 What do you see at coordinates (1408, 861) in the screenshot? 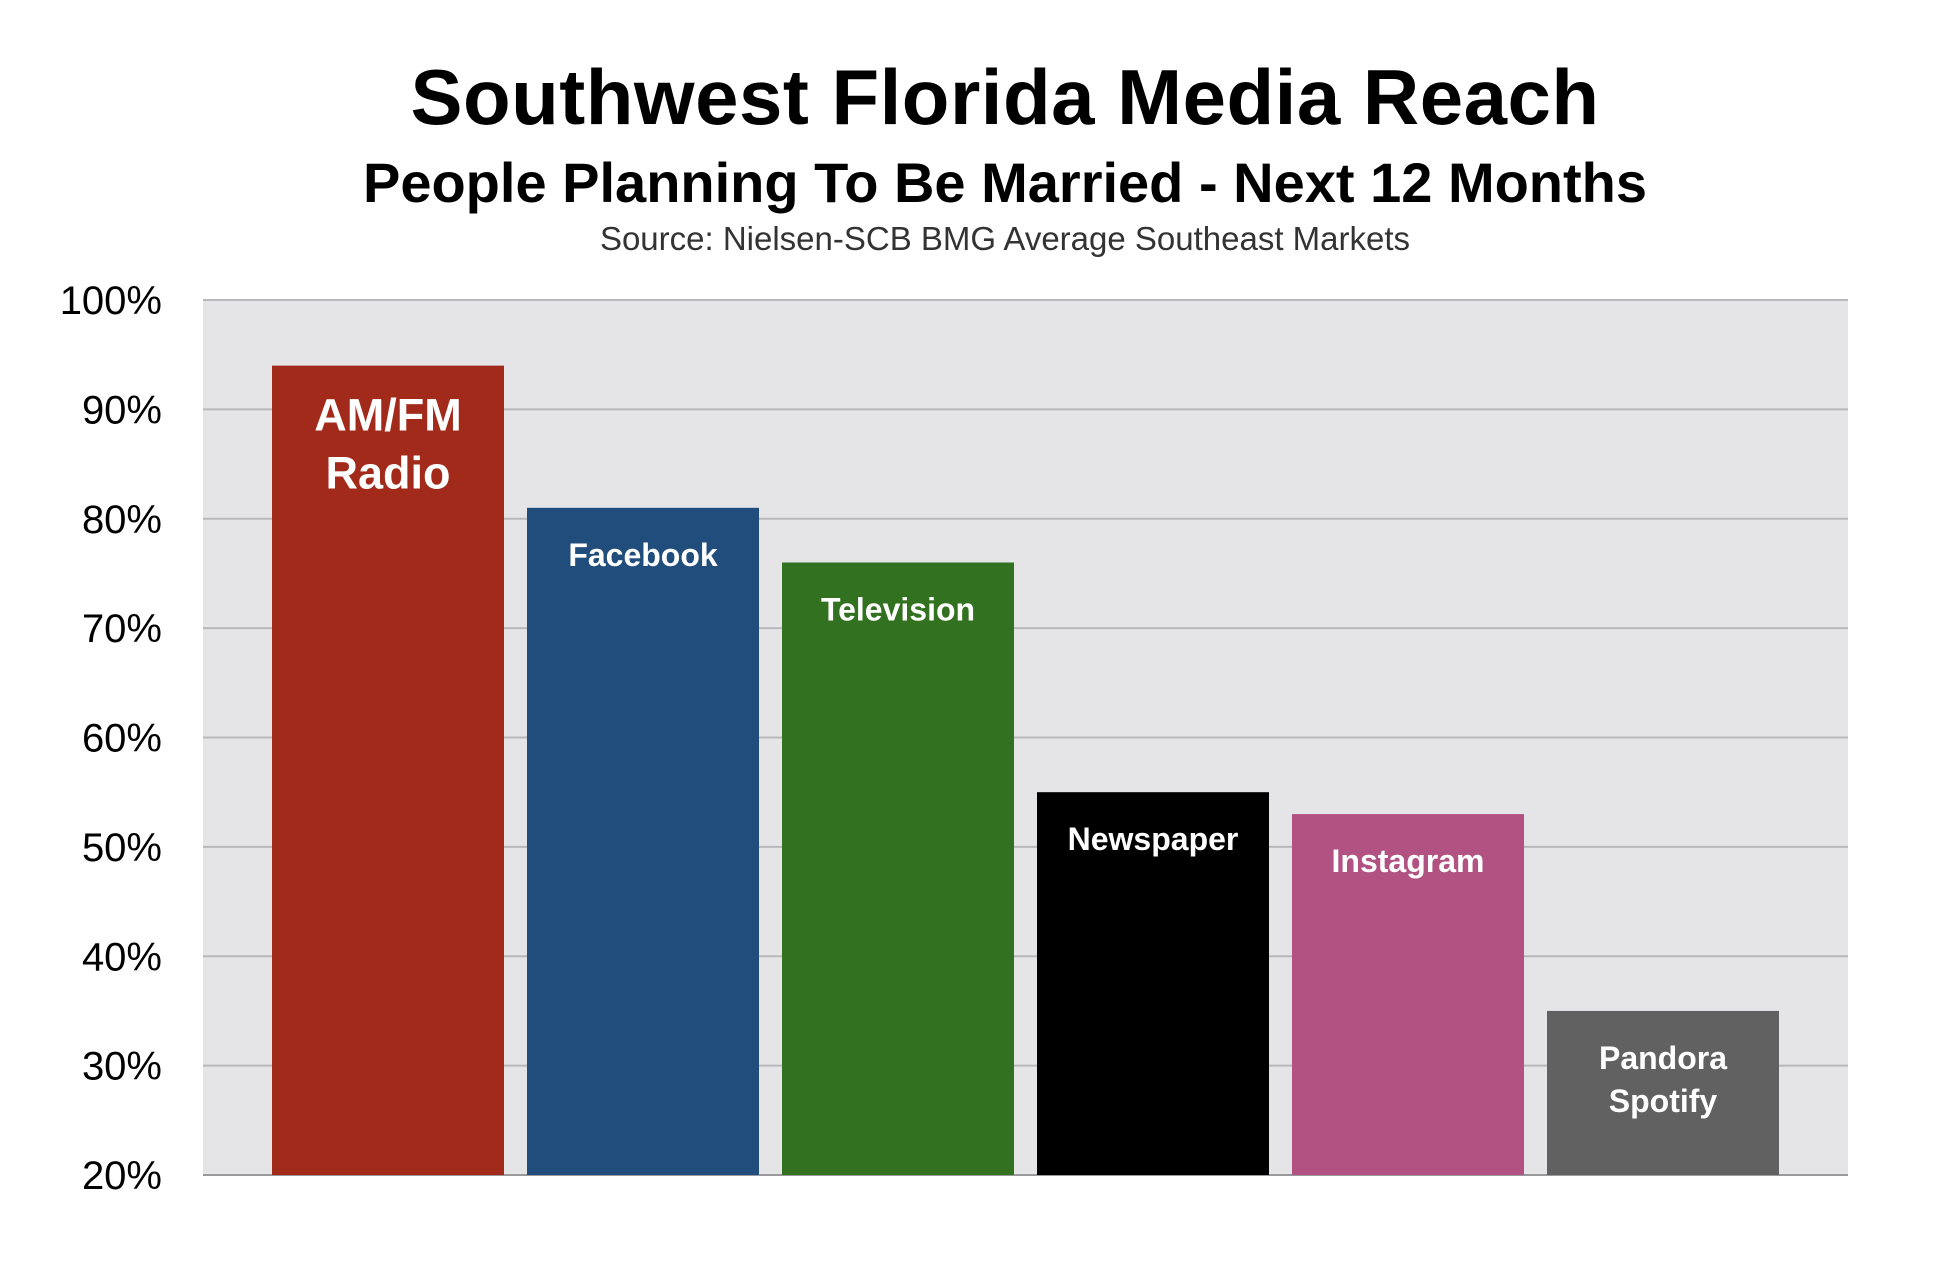
I see `bar-label: Instagram` at bounding box center [1408, 861].